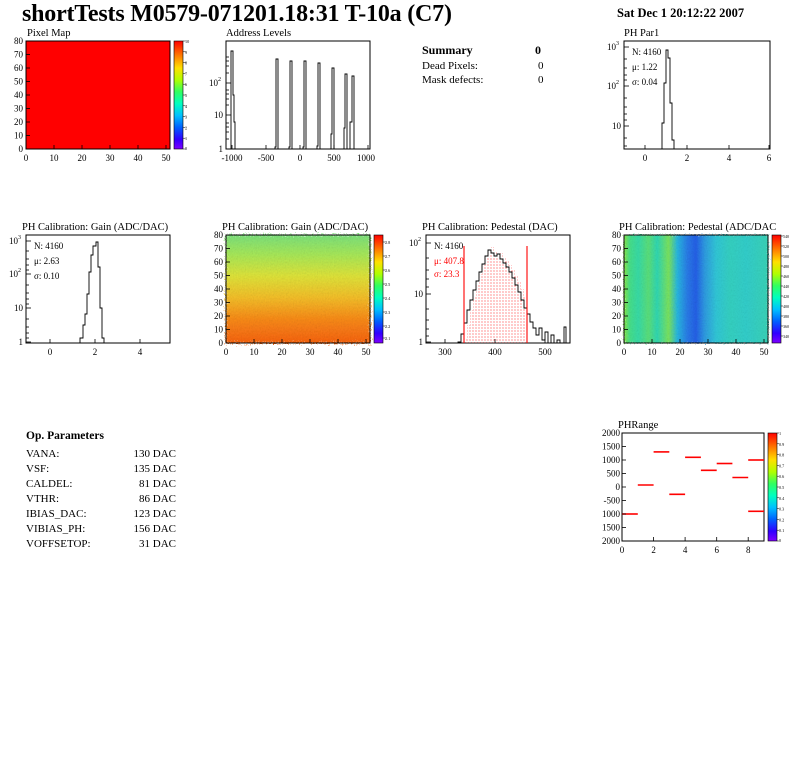  What do you see at coordinates (617, 262) in the screenshot?
I see `svg-text: 60` at bounding box center [617, 262].